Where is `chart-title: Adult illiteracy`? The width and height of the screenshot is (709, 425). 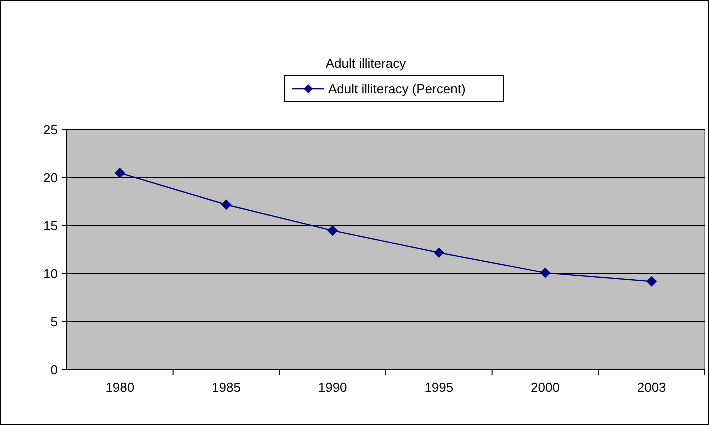 chart-title: Adult illiteracy is located at coordinates (366, 63).